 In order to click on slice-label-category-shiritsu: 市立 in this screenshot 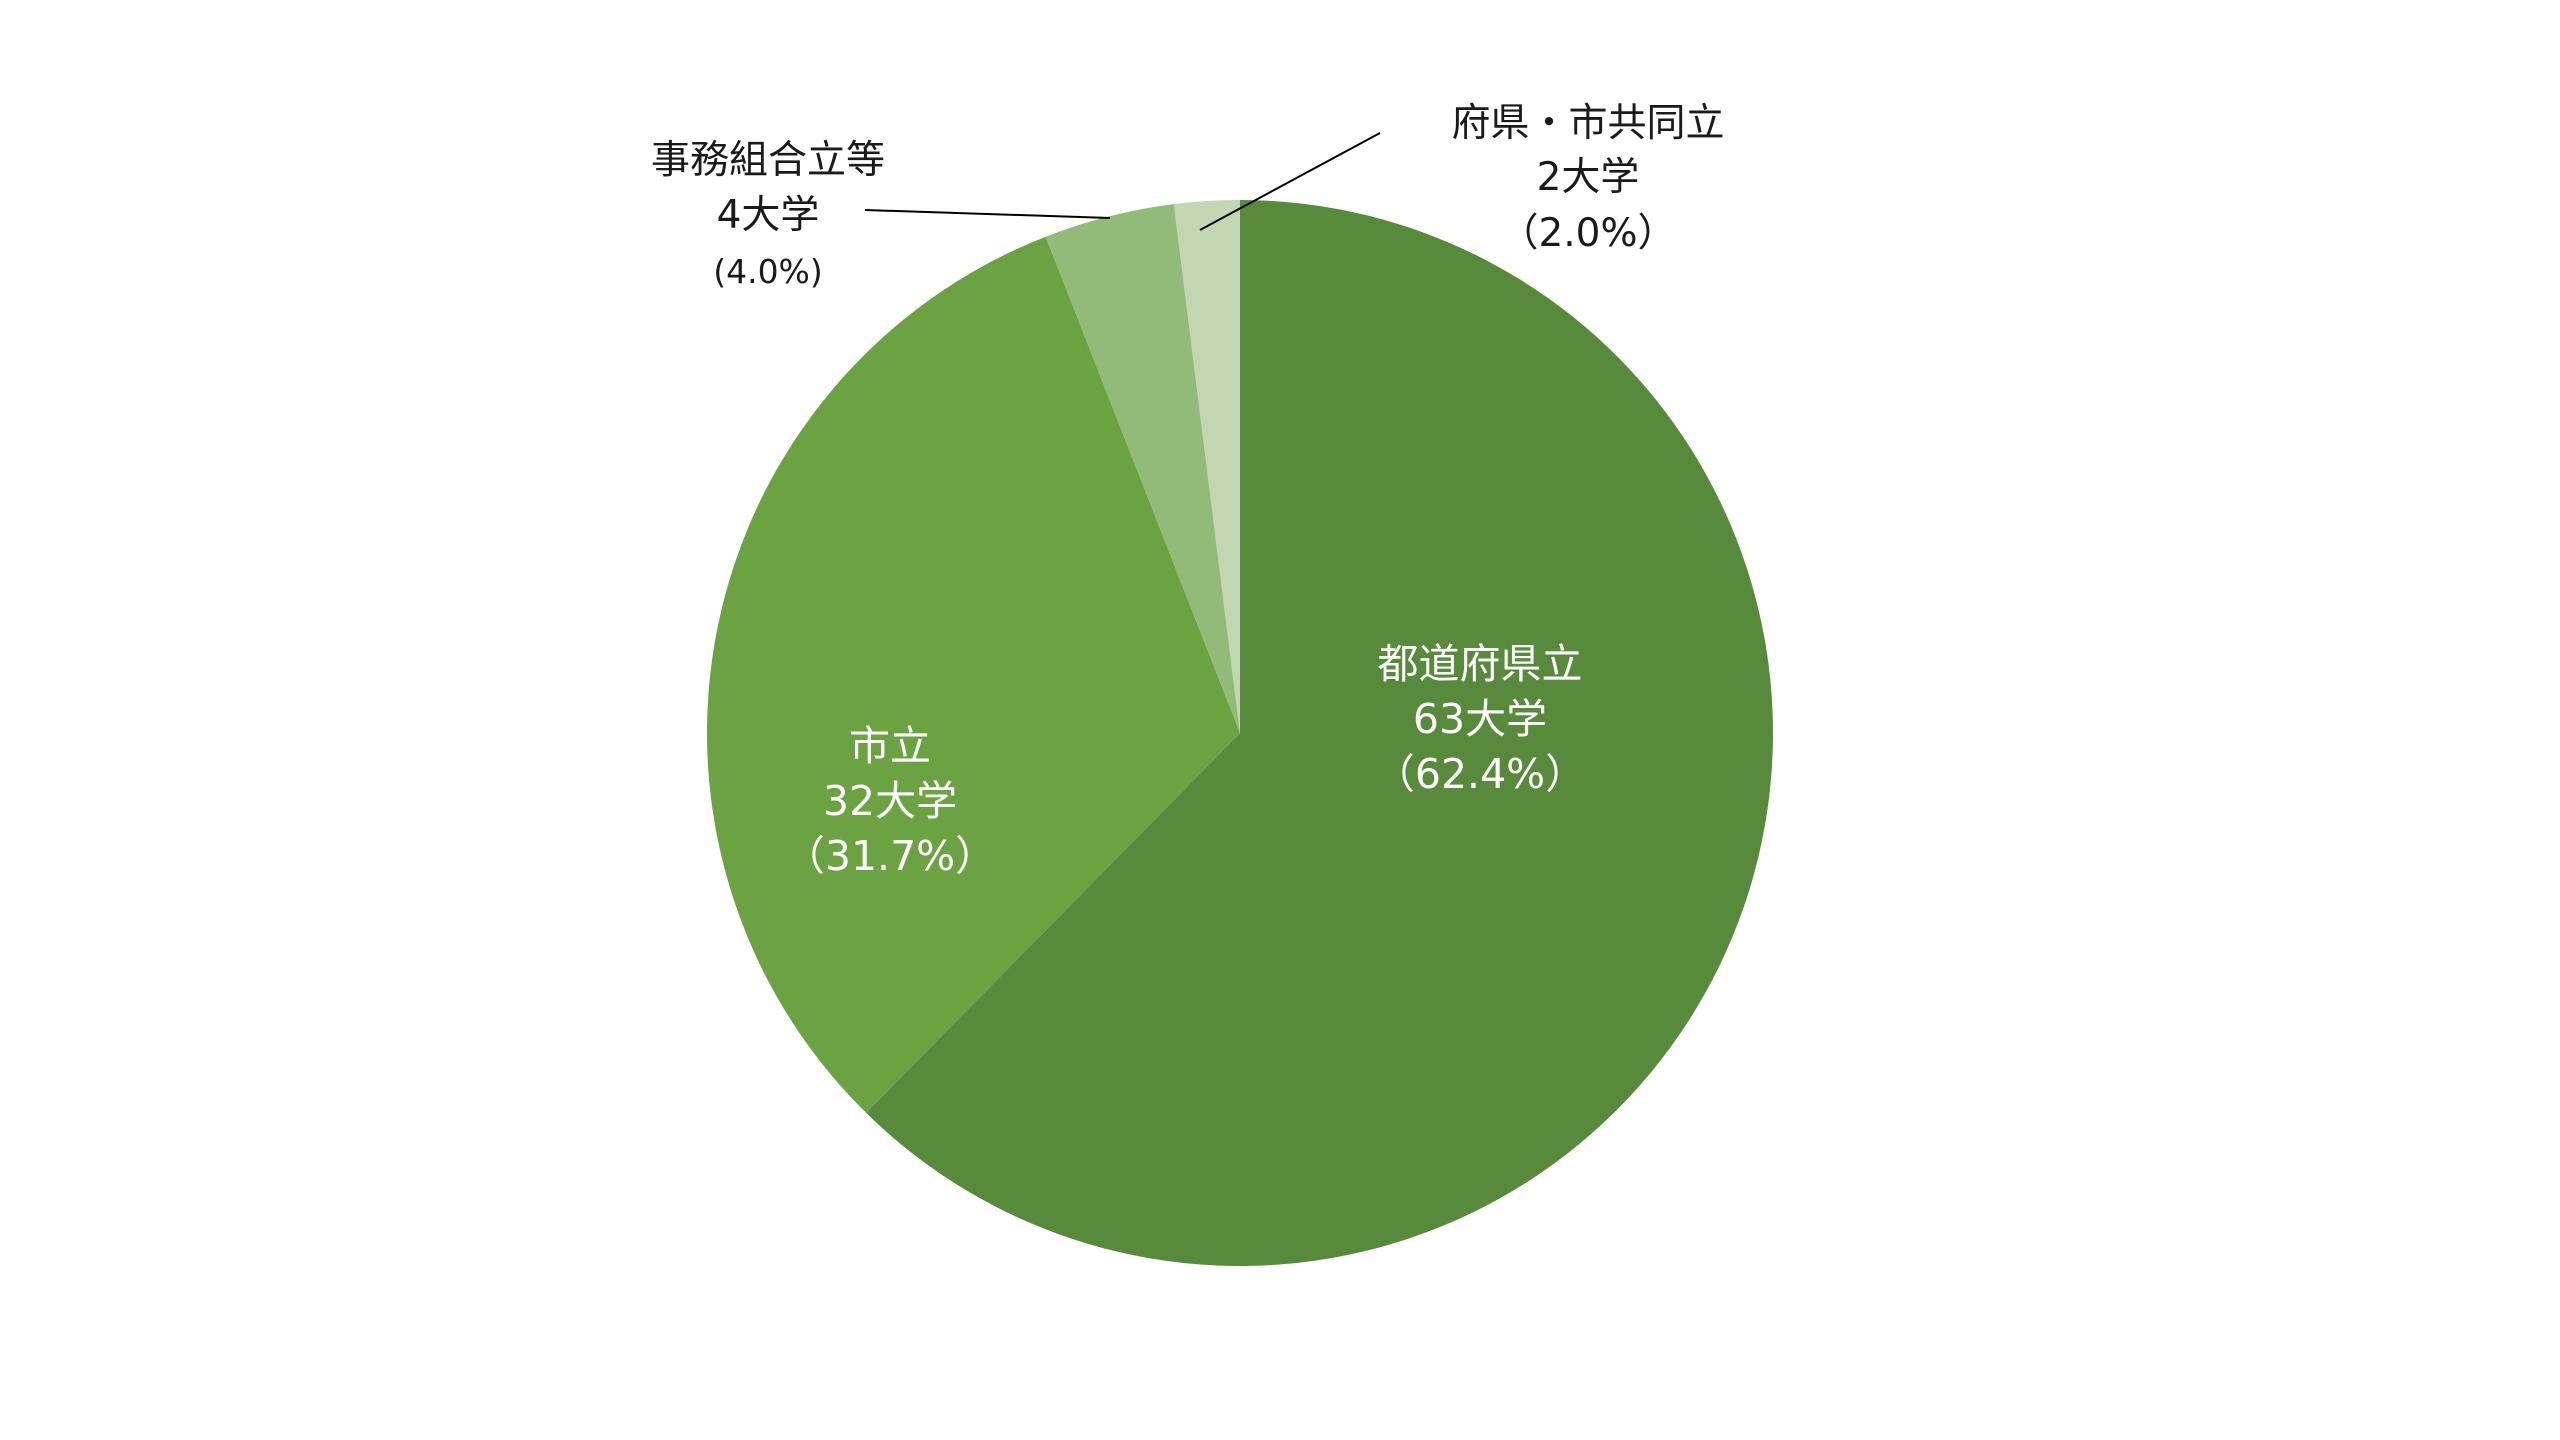, I will do `click(890, 746)`.